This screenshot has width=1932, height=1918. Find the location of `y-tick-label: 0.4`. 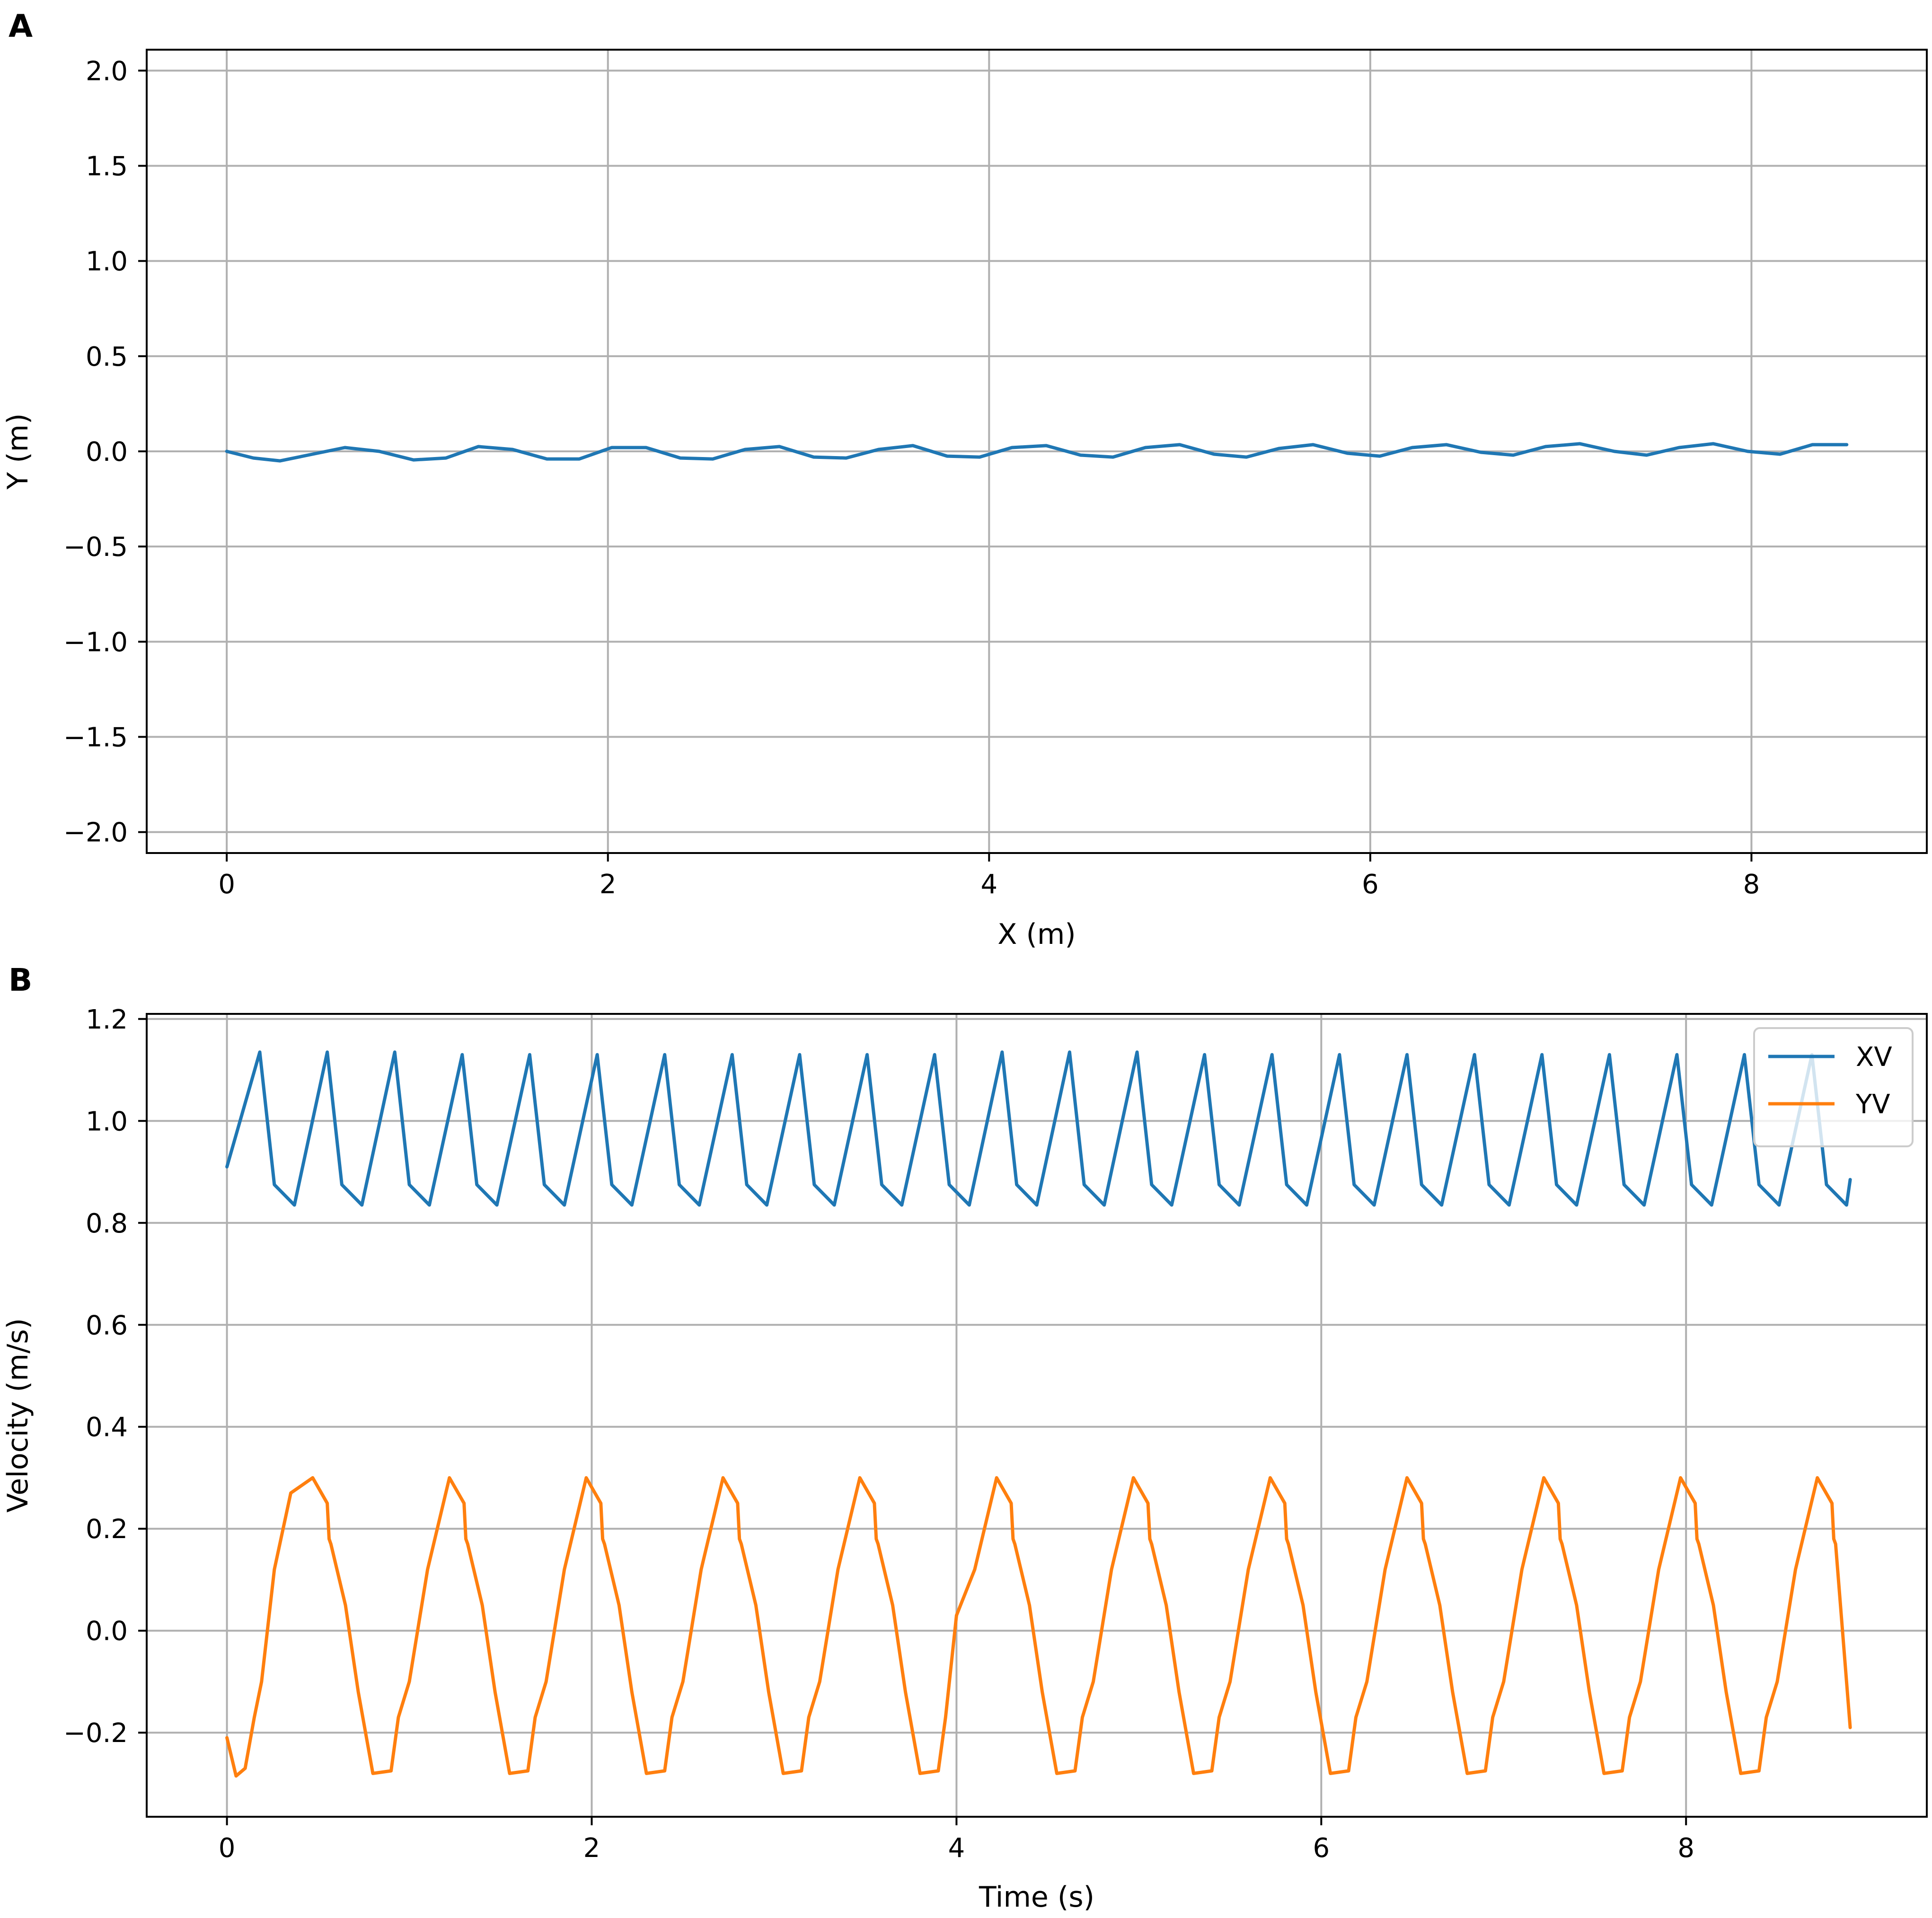

y-tick-label: 0.4 is located at coordinates (107, 1427).